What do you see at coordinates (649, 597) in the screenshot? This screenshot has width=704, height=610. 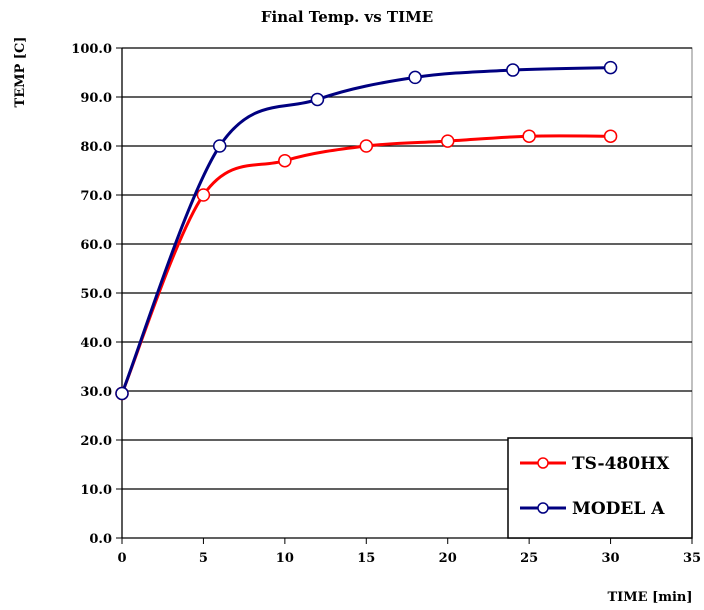 I see `x-axis-title: TIME [min]` at bounding box center [649, 597].